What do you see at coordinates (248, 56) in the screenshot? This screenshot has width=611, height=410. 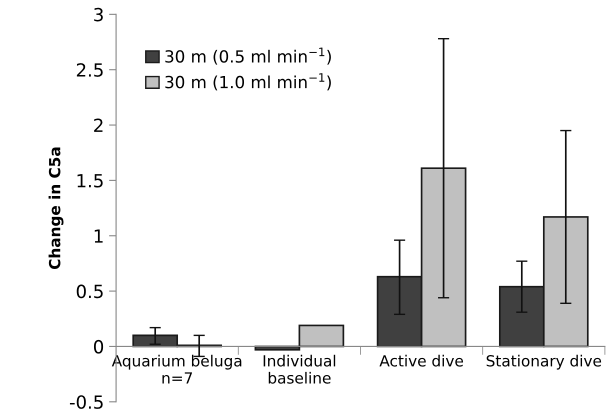 I see `legend-label: 30 m (0.5 ml min$^{−1}$)` at bounding box center [248, 56].